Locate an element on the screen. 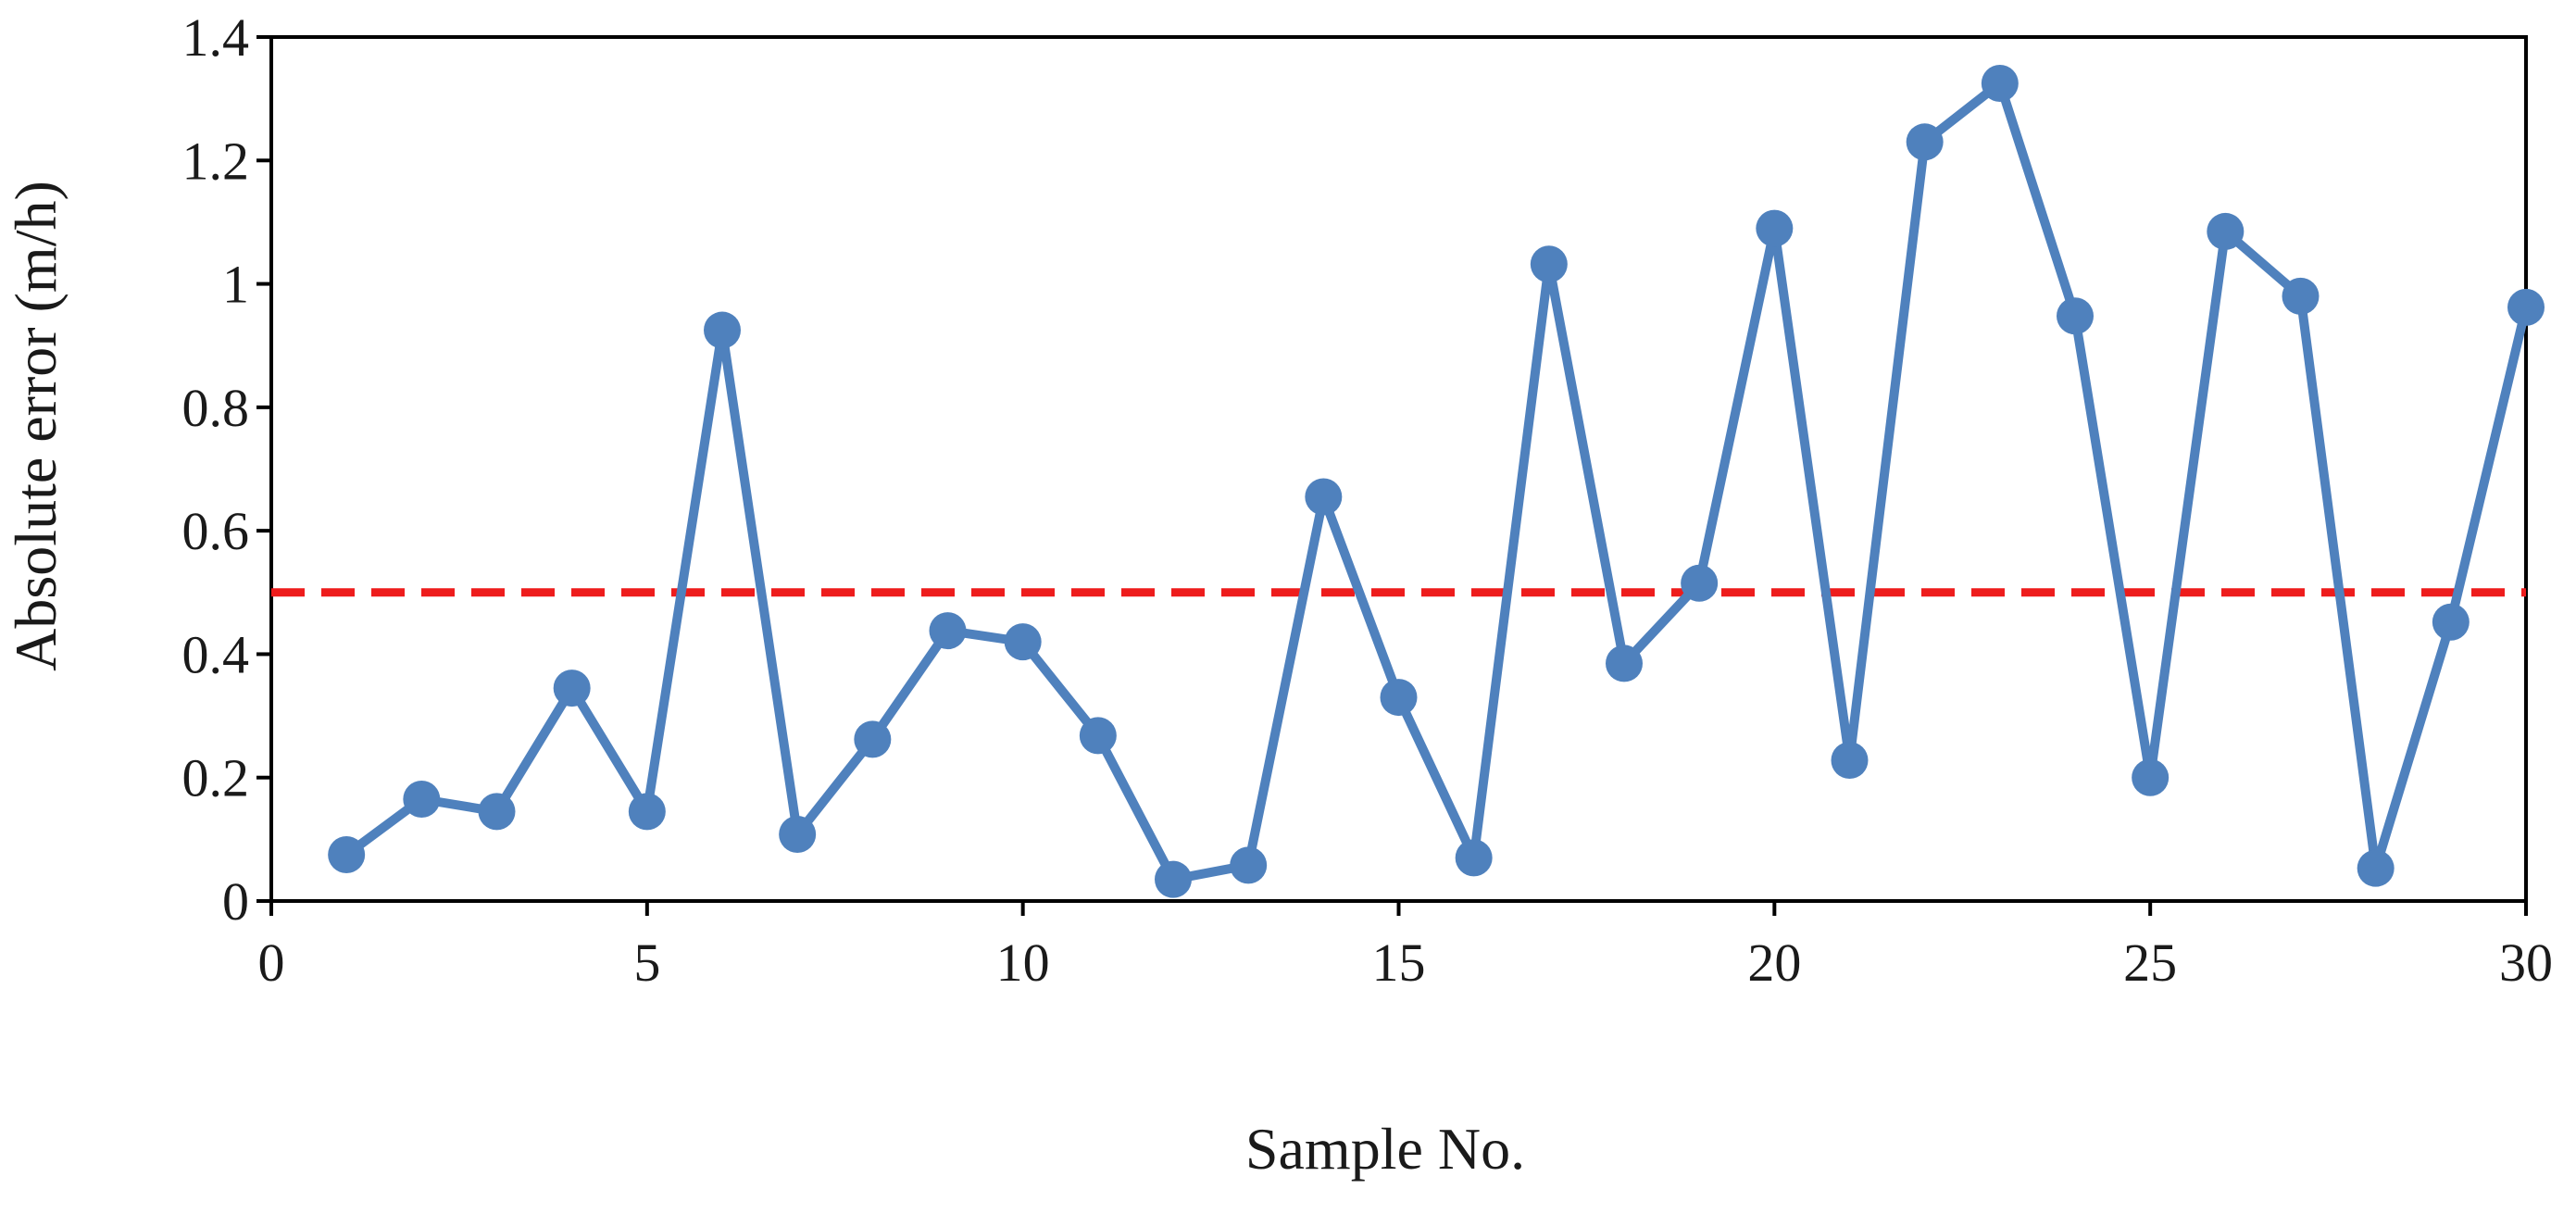  x-tick-label: 30 is located at coordinates (2526, 963).